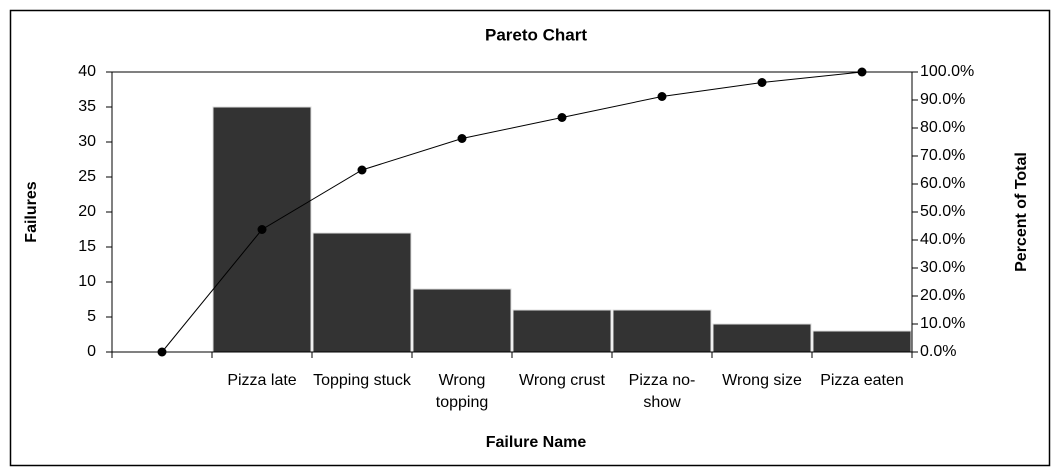  Describe the element at coordinates (942, 155) in the screenshot. I see `y2-tick-label: 70.0%` at that location.